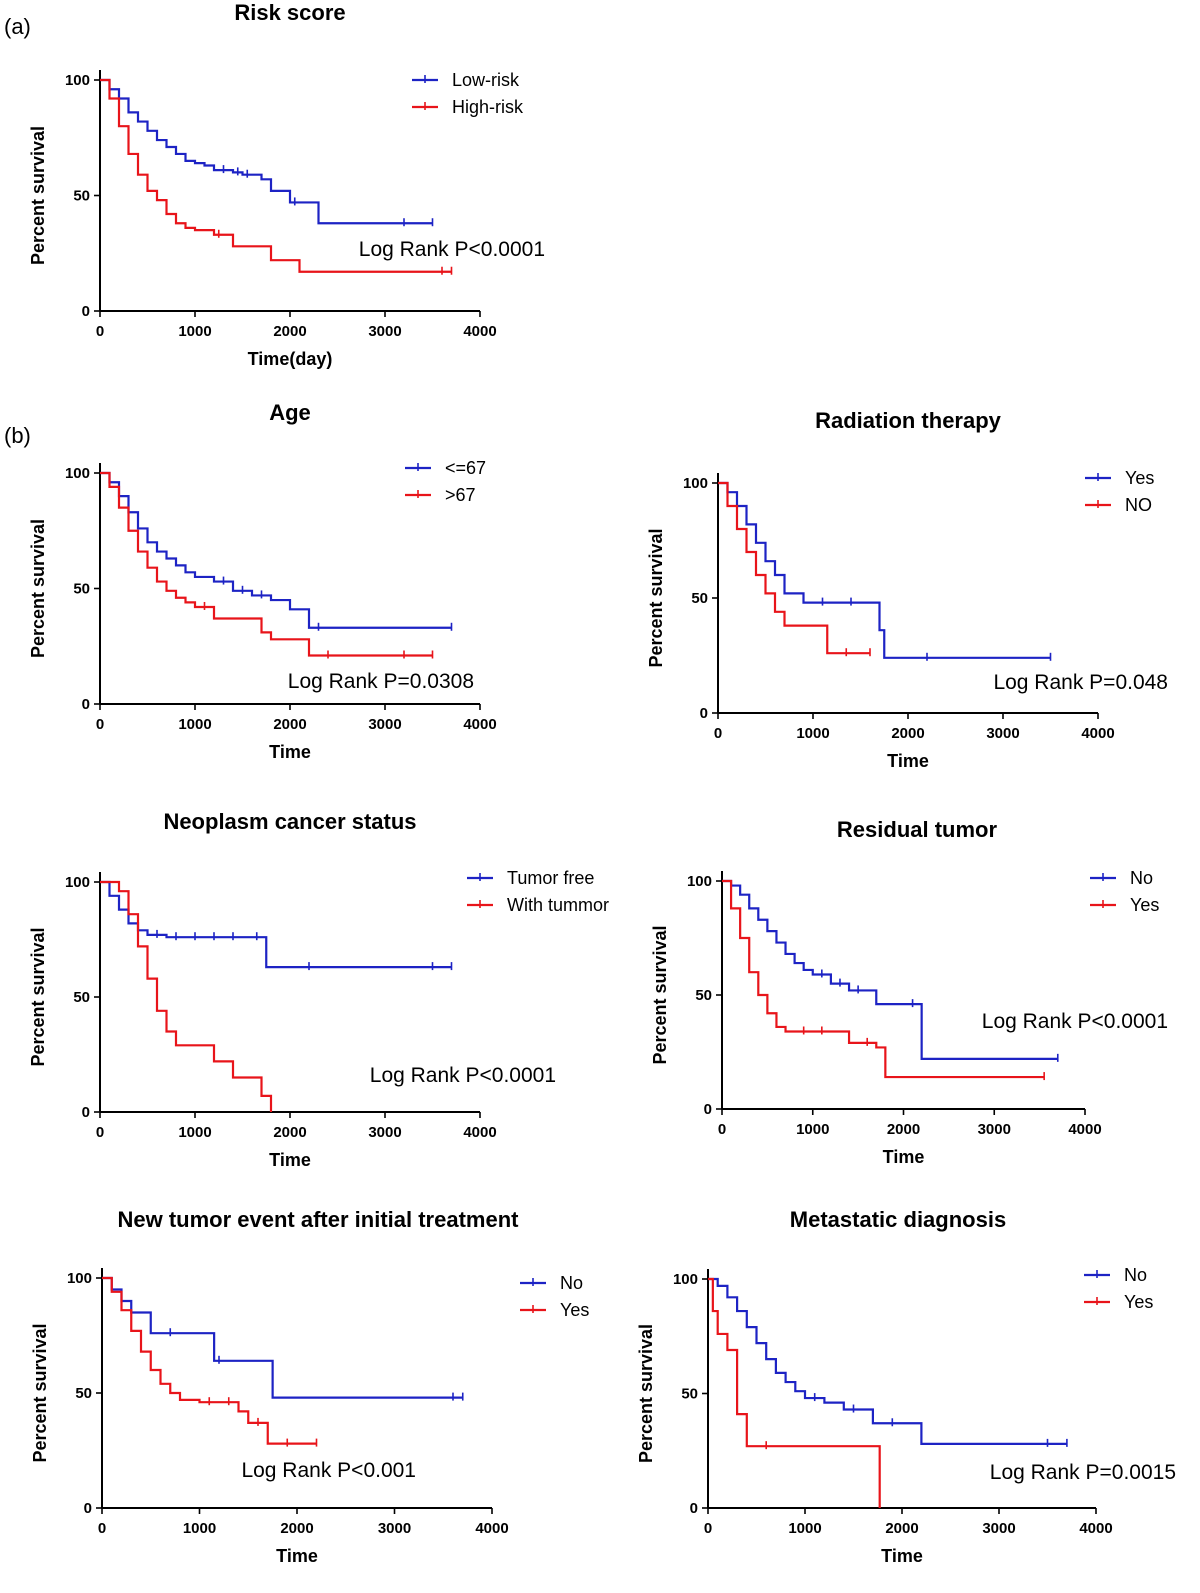 Image resolution: width=1200 pixels, height=1593 pixels. I want to click on log-rank-annotation: Log Rank P=0.0308, so click(381, 681).